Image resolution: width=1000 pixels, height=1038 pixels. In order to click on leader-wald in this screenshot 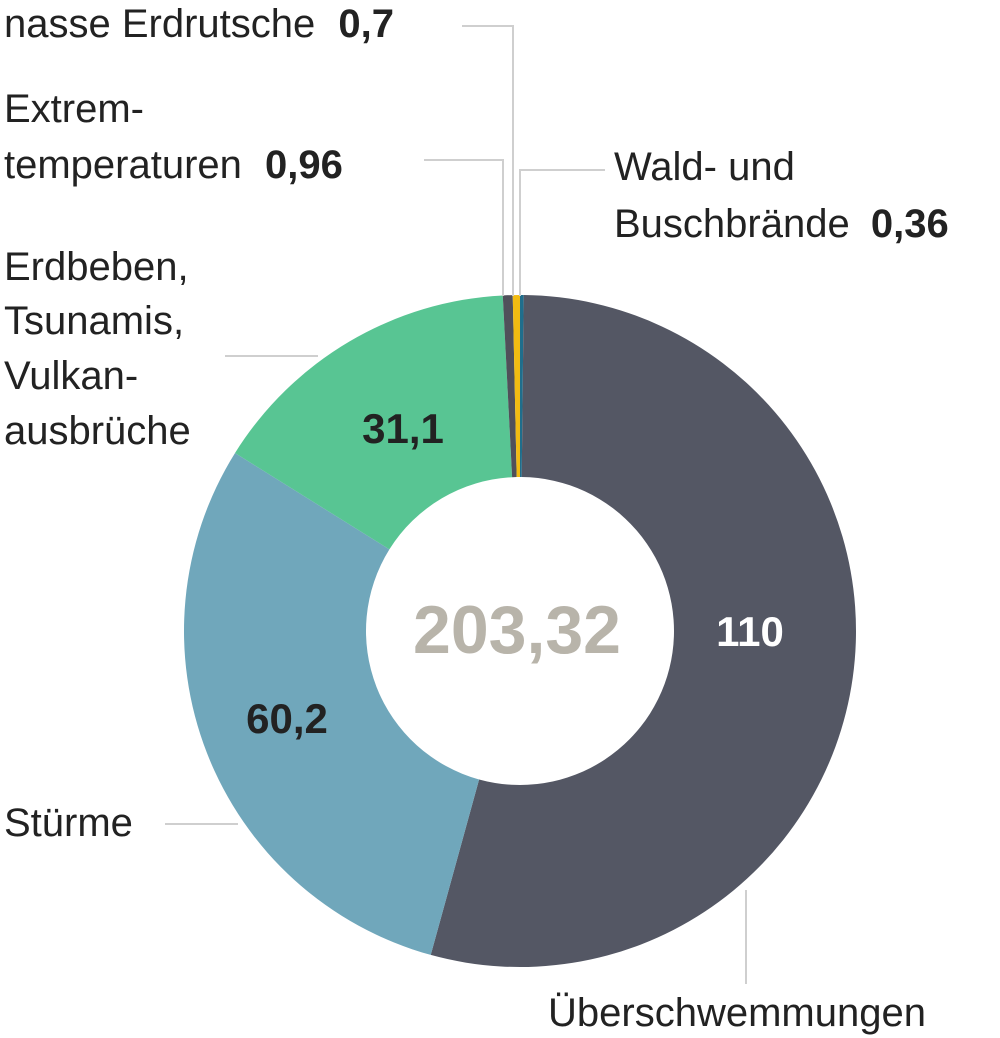, I will do `click(562, 232)`.